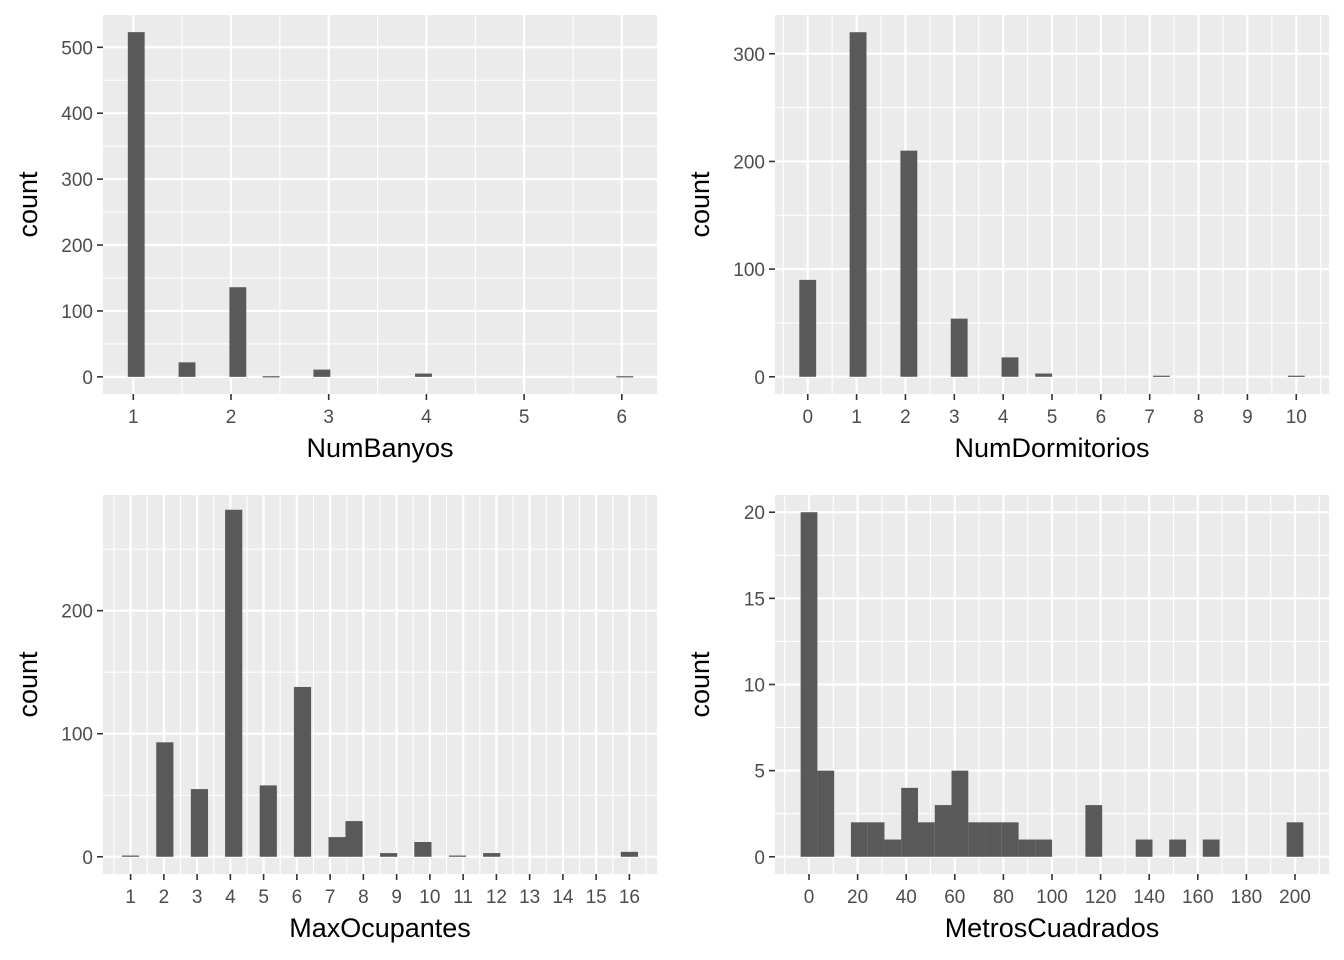 This screenshot has height=960, width=1344. I want to click on x-tick-label: 140, so click(1149, 897).